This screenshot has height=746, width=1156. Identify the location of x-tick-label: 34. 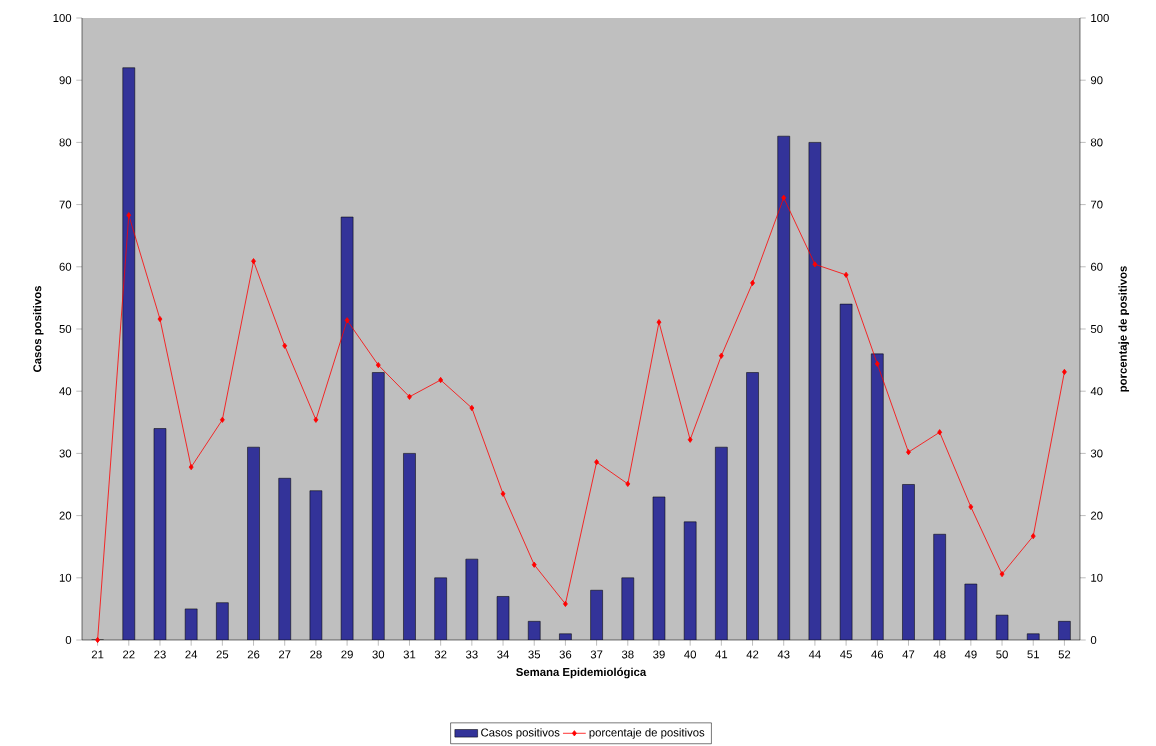
(503, 654).